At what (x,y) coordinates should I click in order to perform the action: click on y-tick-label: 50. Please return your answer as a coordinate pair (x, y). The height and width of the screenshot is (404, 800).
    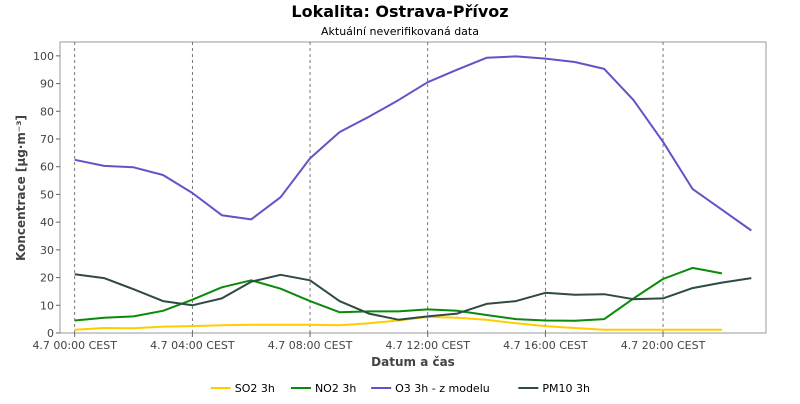
    Looking at the image, I should click on (47, 194).